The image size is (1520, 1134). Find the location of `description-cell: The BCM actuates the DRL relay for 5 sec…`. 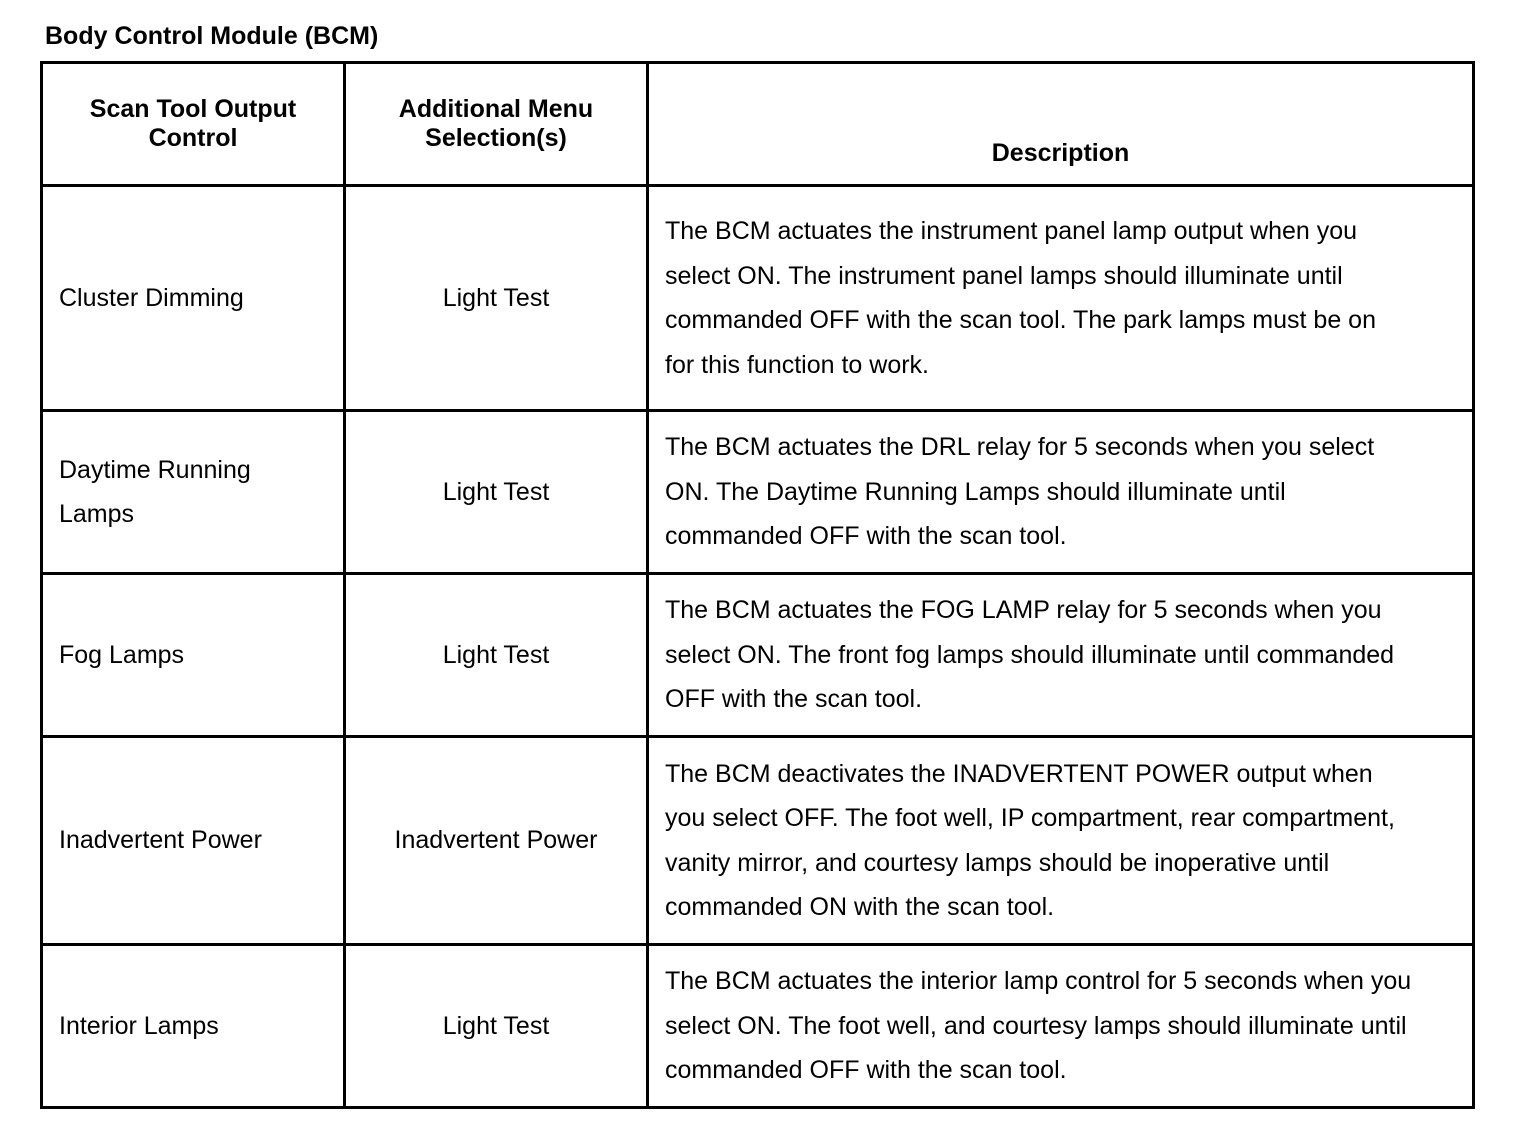

description-cell: The BCM actuates the DRL relay for 5 sec… is located at coordinates (1060, 492).